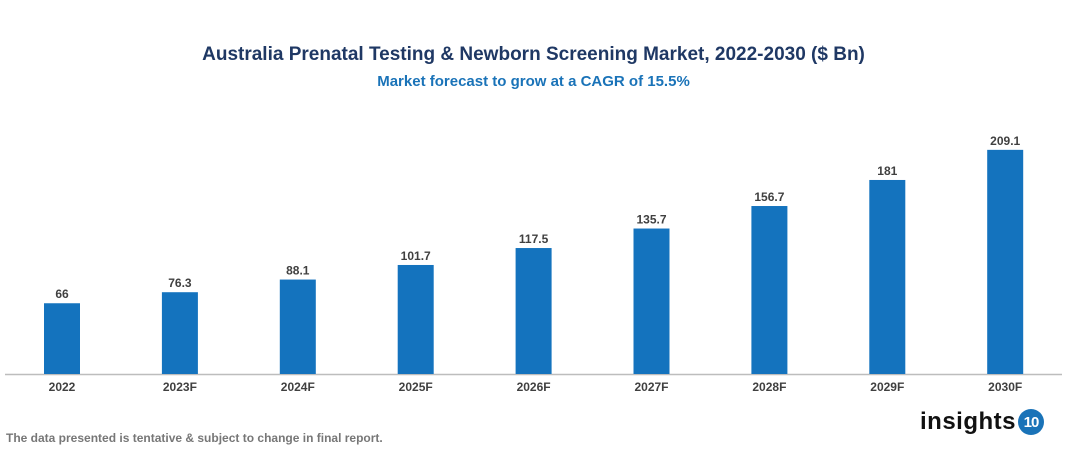  Describe the element at coordinates (179, 333) in the screenshot. I see `bar-2023F` at that location.